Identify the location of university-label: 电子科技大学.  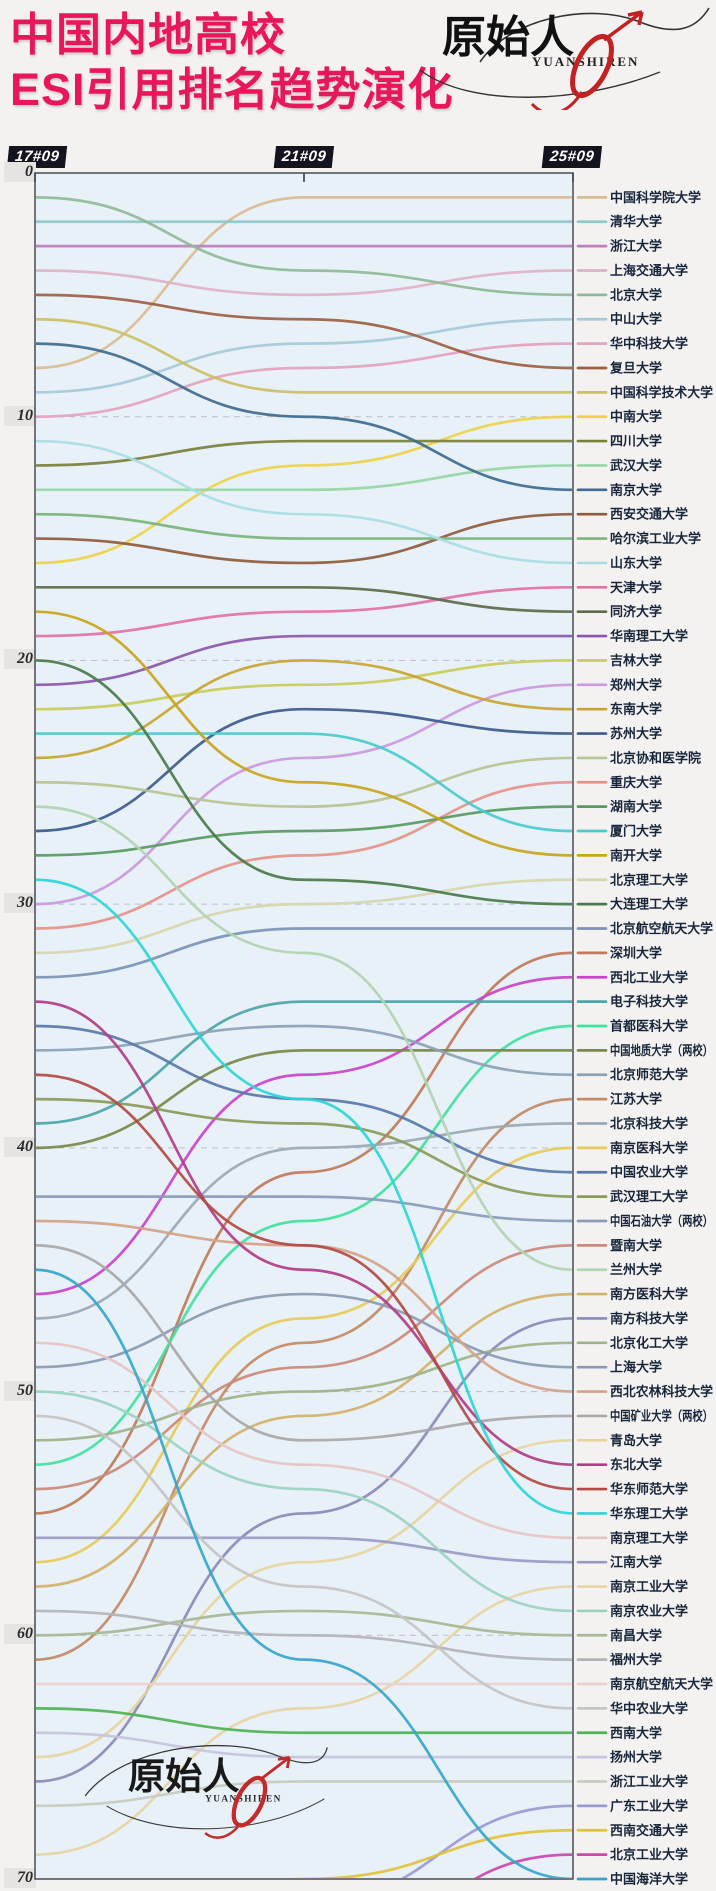
(649, 1001).